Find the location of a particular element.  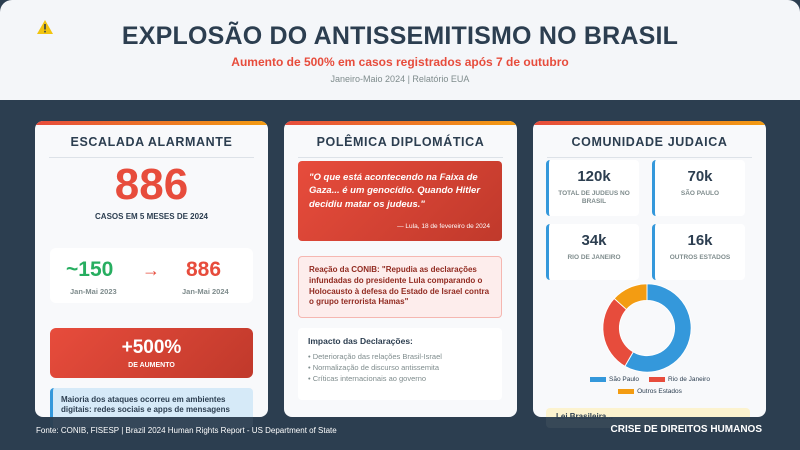

impact-title: Impacto das Declarações: is located at coordinates (360, 341).